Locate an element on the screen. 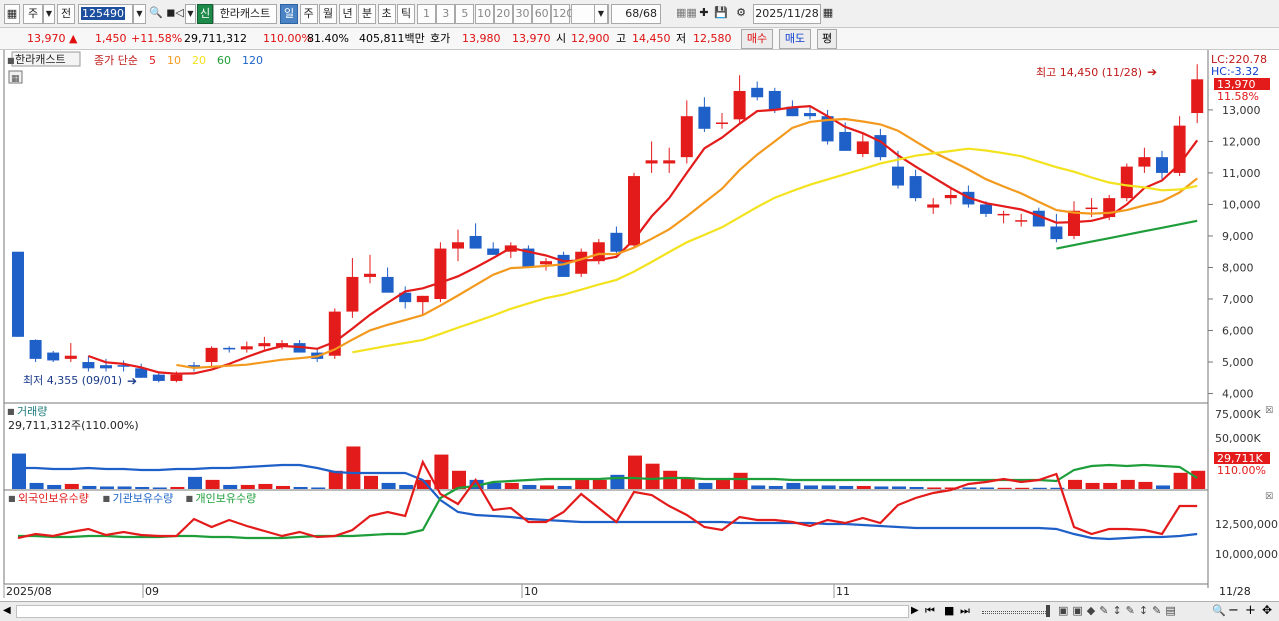 The width and height of the screenshot is (1279, 621). zoom-slider is located at coordinates (1015, 612).